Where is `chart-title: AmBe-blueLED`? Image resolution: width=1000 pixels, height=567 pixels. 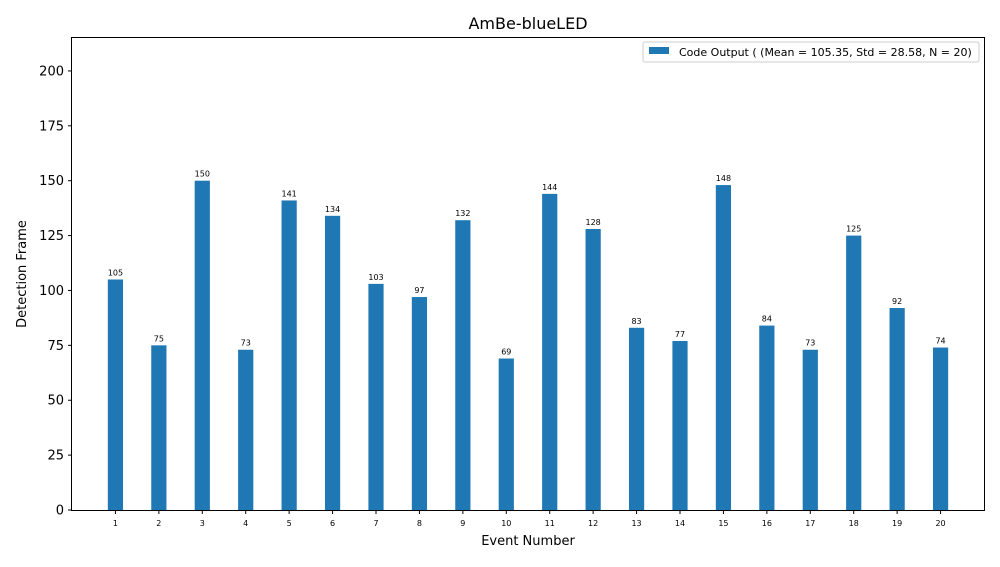 chart-title: AmBe-blueLED is located at coordinates (527, 23).